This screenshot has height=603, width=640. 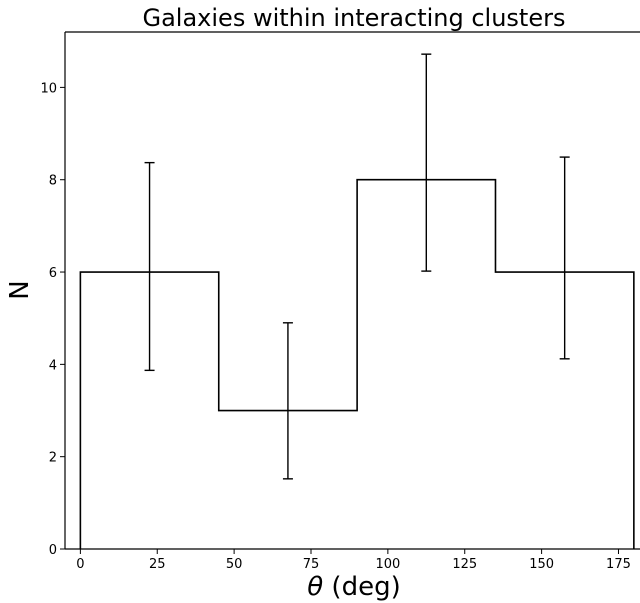 I want to click on y-tick-label: 10, so click(x=48, y=88).